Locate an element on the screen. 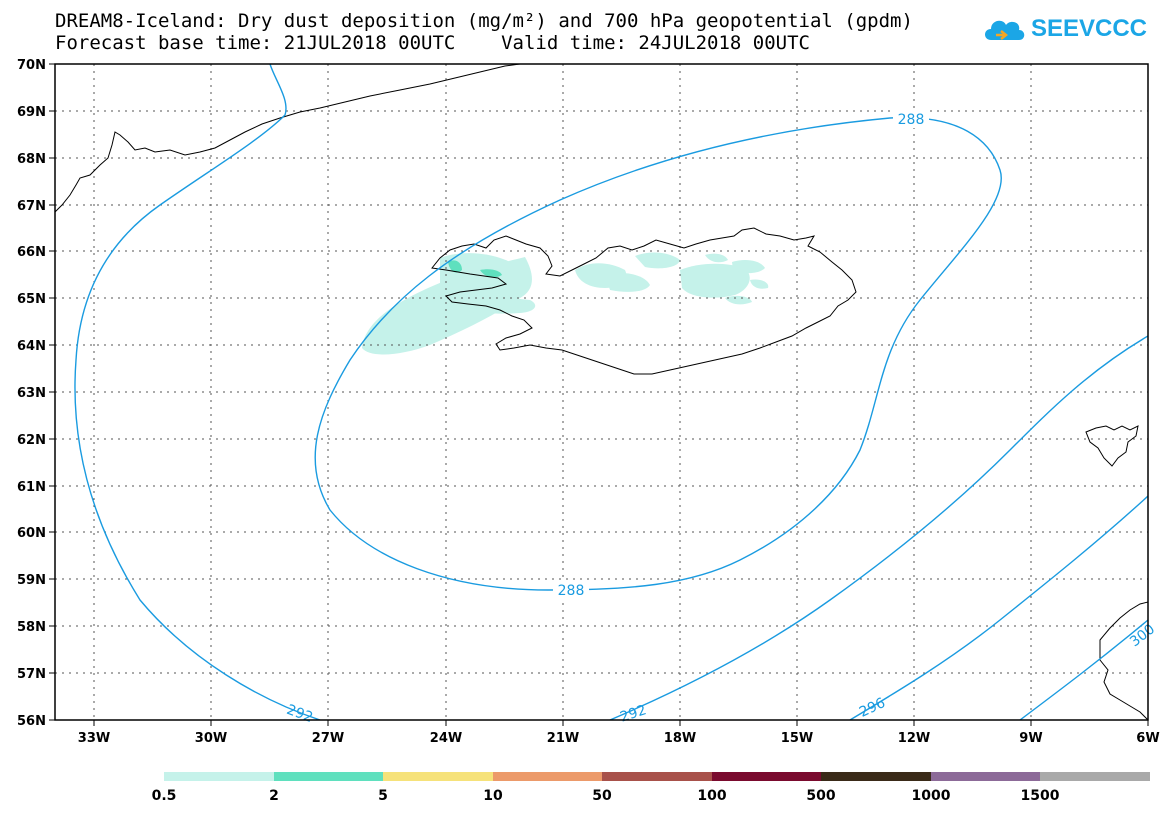  dust-west-patch is located at coordinates (490, 305).